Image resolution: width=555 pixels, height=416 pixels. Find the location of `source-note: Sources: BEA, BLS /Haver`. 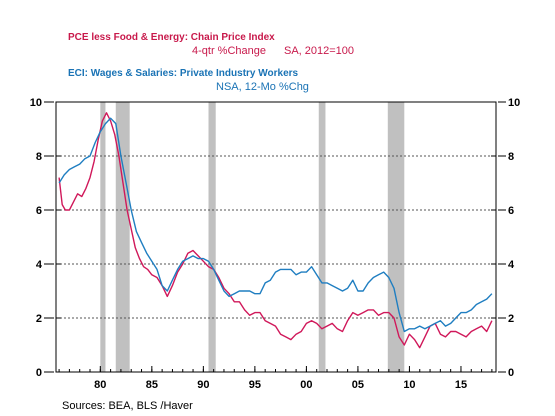

source-note: Sources: BEA, BLS /Haver is located at coordinates (127, 406).